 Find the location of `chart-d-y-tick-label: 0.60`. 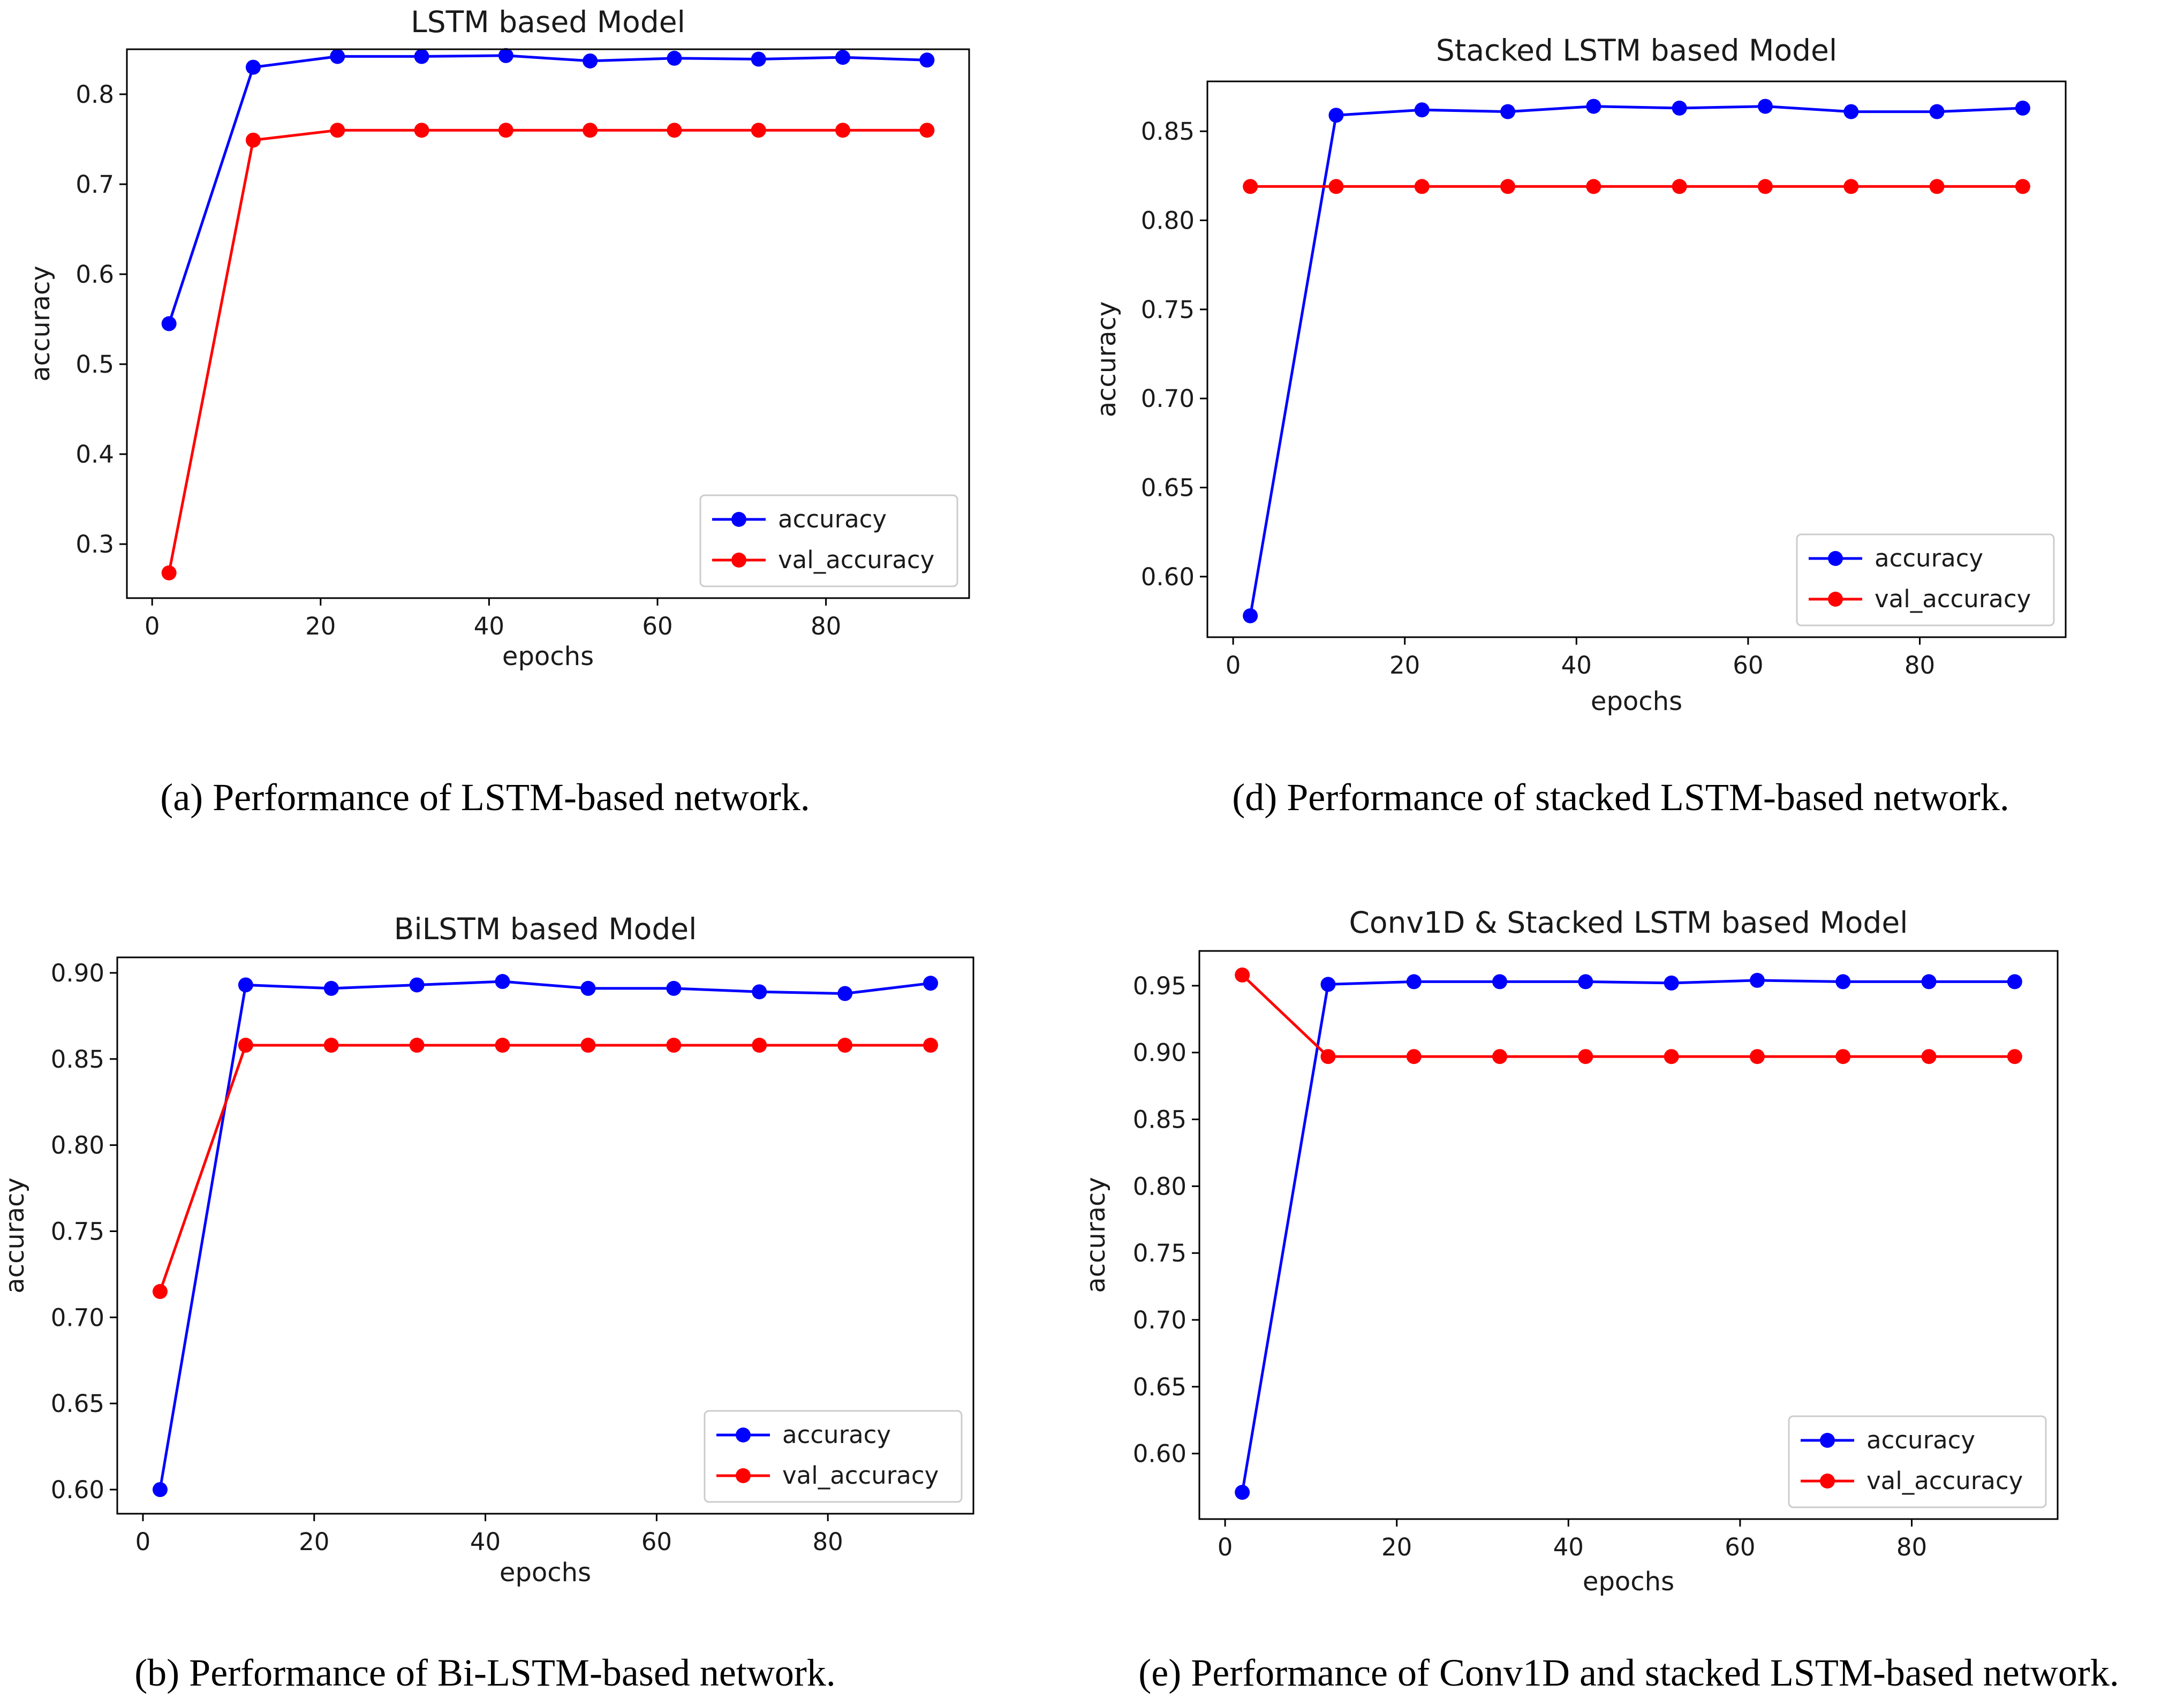

chart-d-y-tick-label: 0.60 is located at coordinates (1168, 577).